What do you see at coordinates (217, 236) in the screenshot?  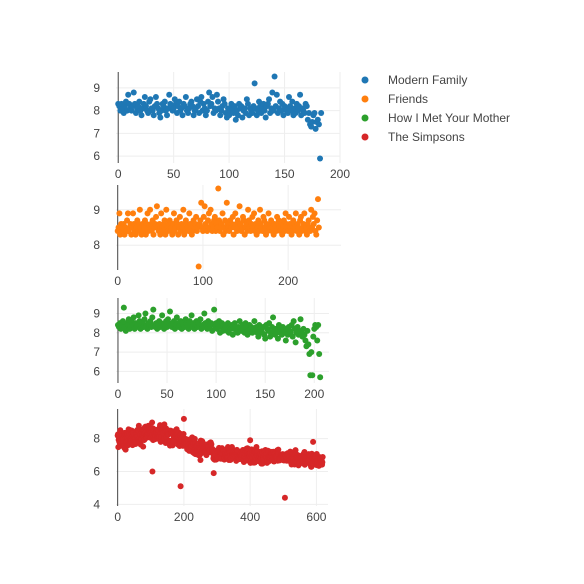 I see `subplot-2: 0 100 200 8 9` at bounding box center [217, 236].